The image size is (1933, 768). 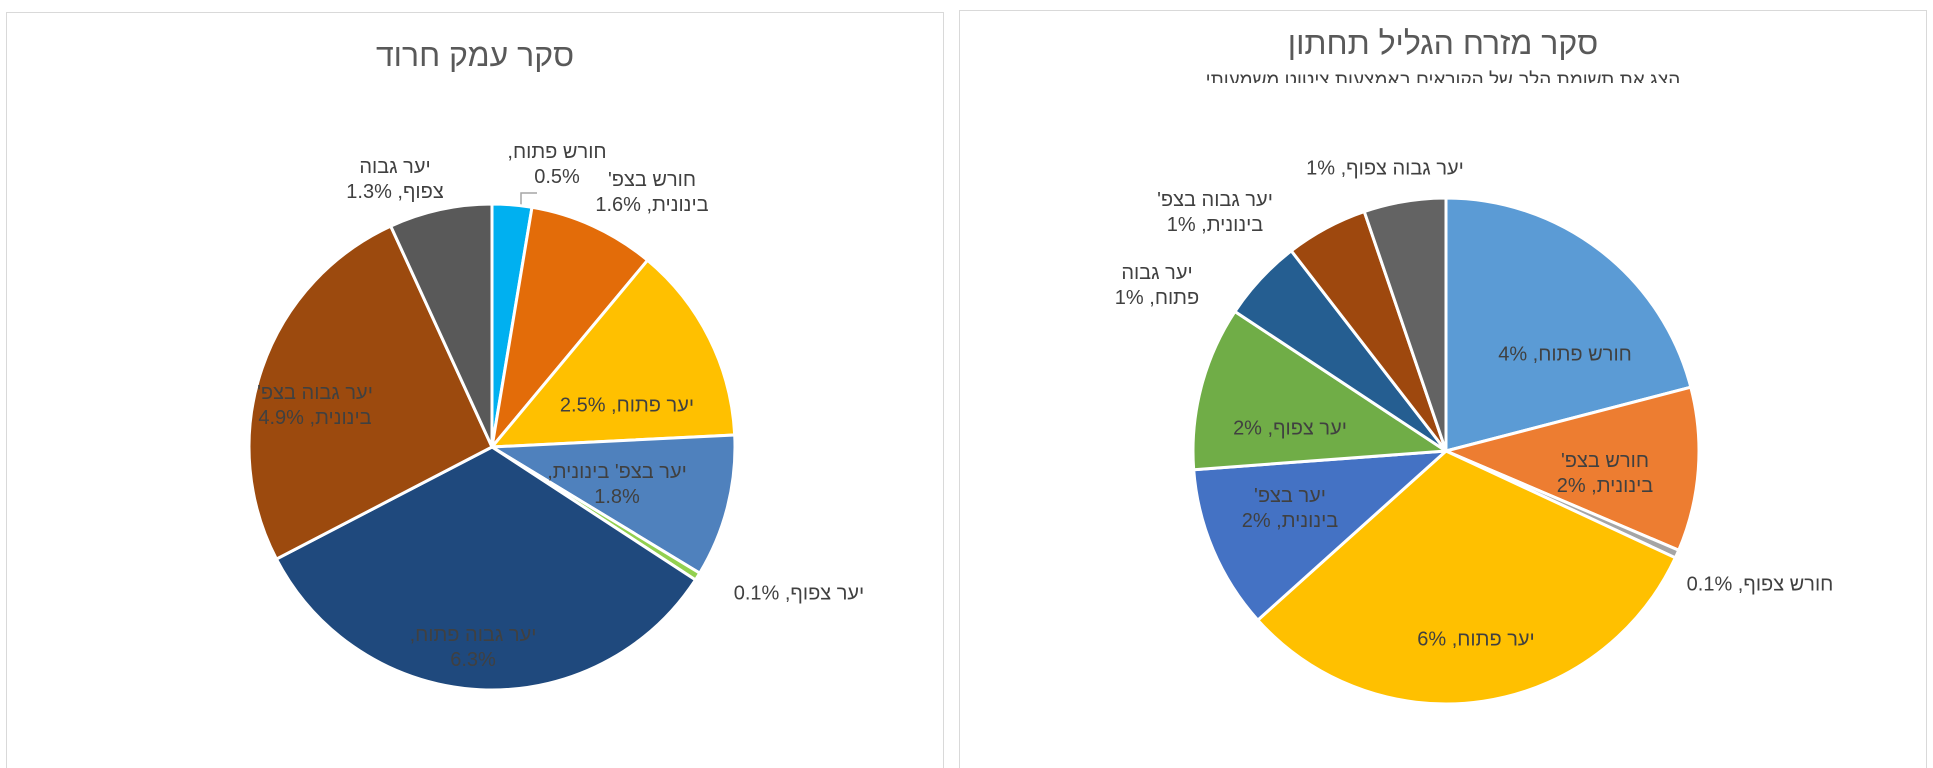 What do you see at coordinates (627, 405) in the screenshot?
I see `data-label: יער פתוח, 2.5%` at bounding box center [627, 405].